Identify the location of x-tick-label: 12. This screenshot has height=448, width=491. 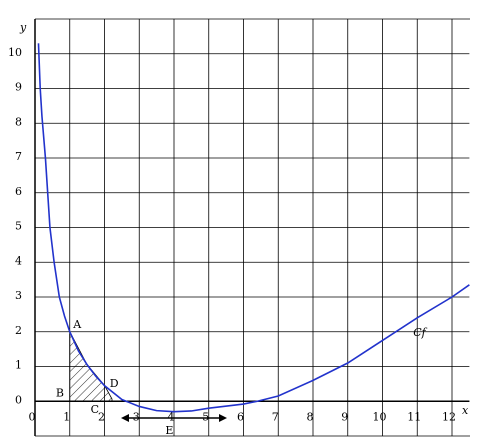
(449, 416).